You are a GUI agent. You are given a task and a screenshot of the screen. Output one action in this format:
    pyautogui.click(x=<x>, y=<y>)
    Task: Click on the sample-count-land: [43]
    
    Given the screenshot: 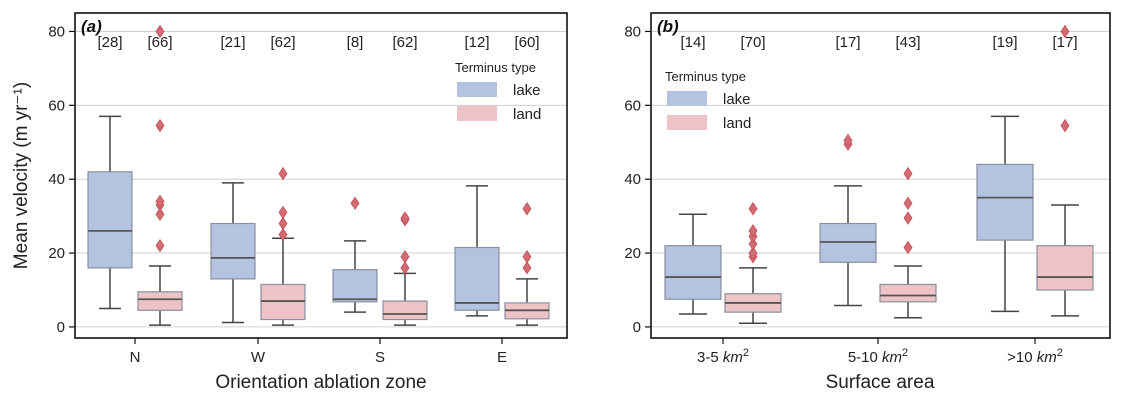 What is the action you would take?
    pyautogui.click(x=907, y=42)
    